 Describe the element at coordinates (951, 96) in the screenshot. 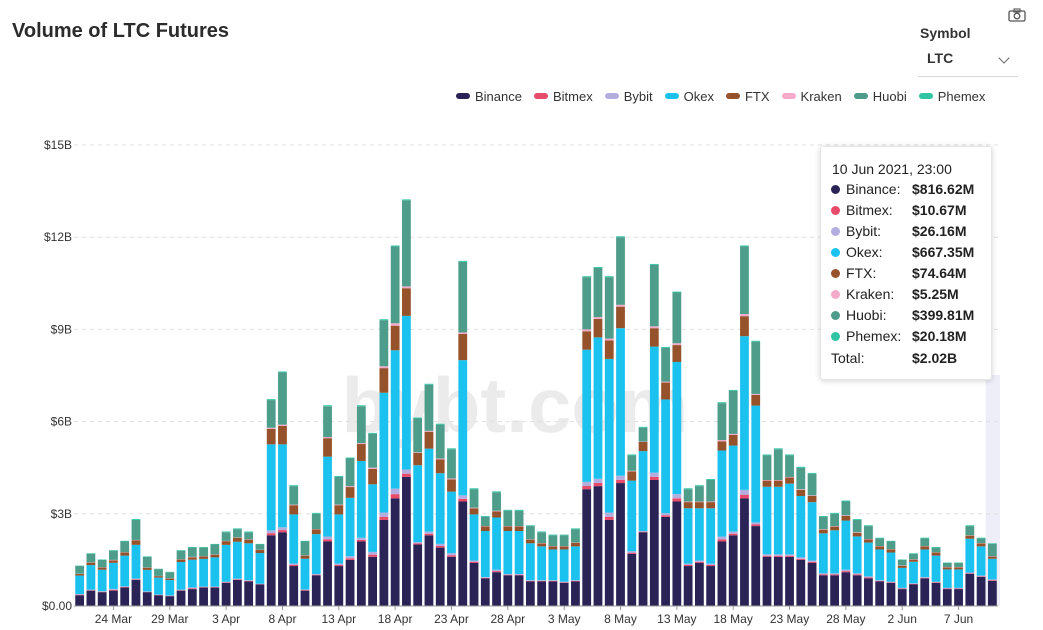

I see `legend-item-phemex: Phemex` at that location.